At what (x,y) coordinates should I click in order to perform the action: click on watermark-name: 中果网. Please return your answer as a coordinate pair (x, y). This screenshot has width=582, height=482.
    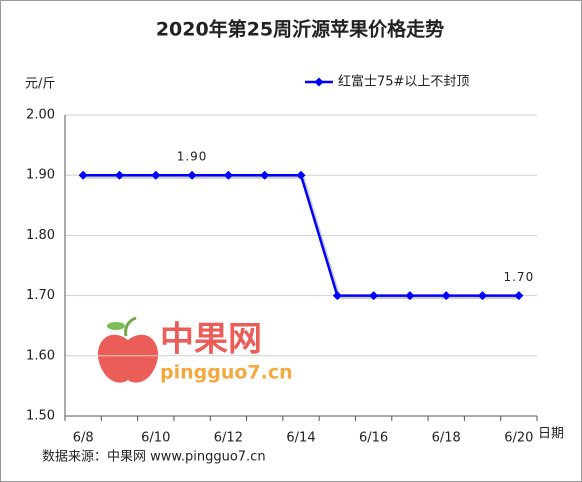
    Looking at the image, I should click on (211, 340).